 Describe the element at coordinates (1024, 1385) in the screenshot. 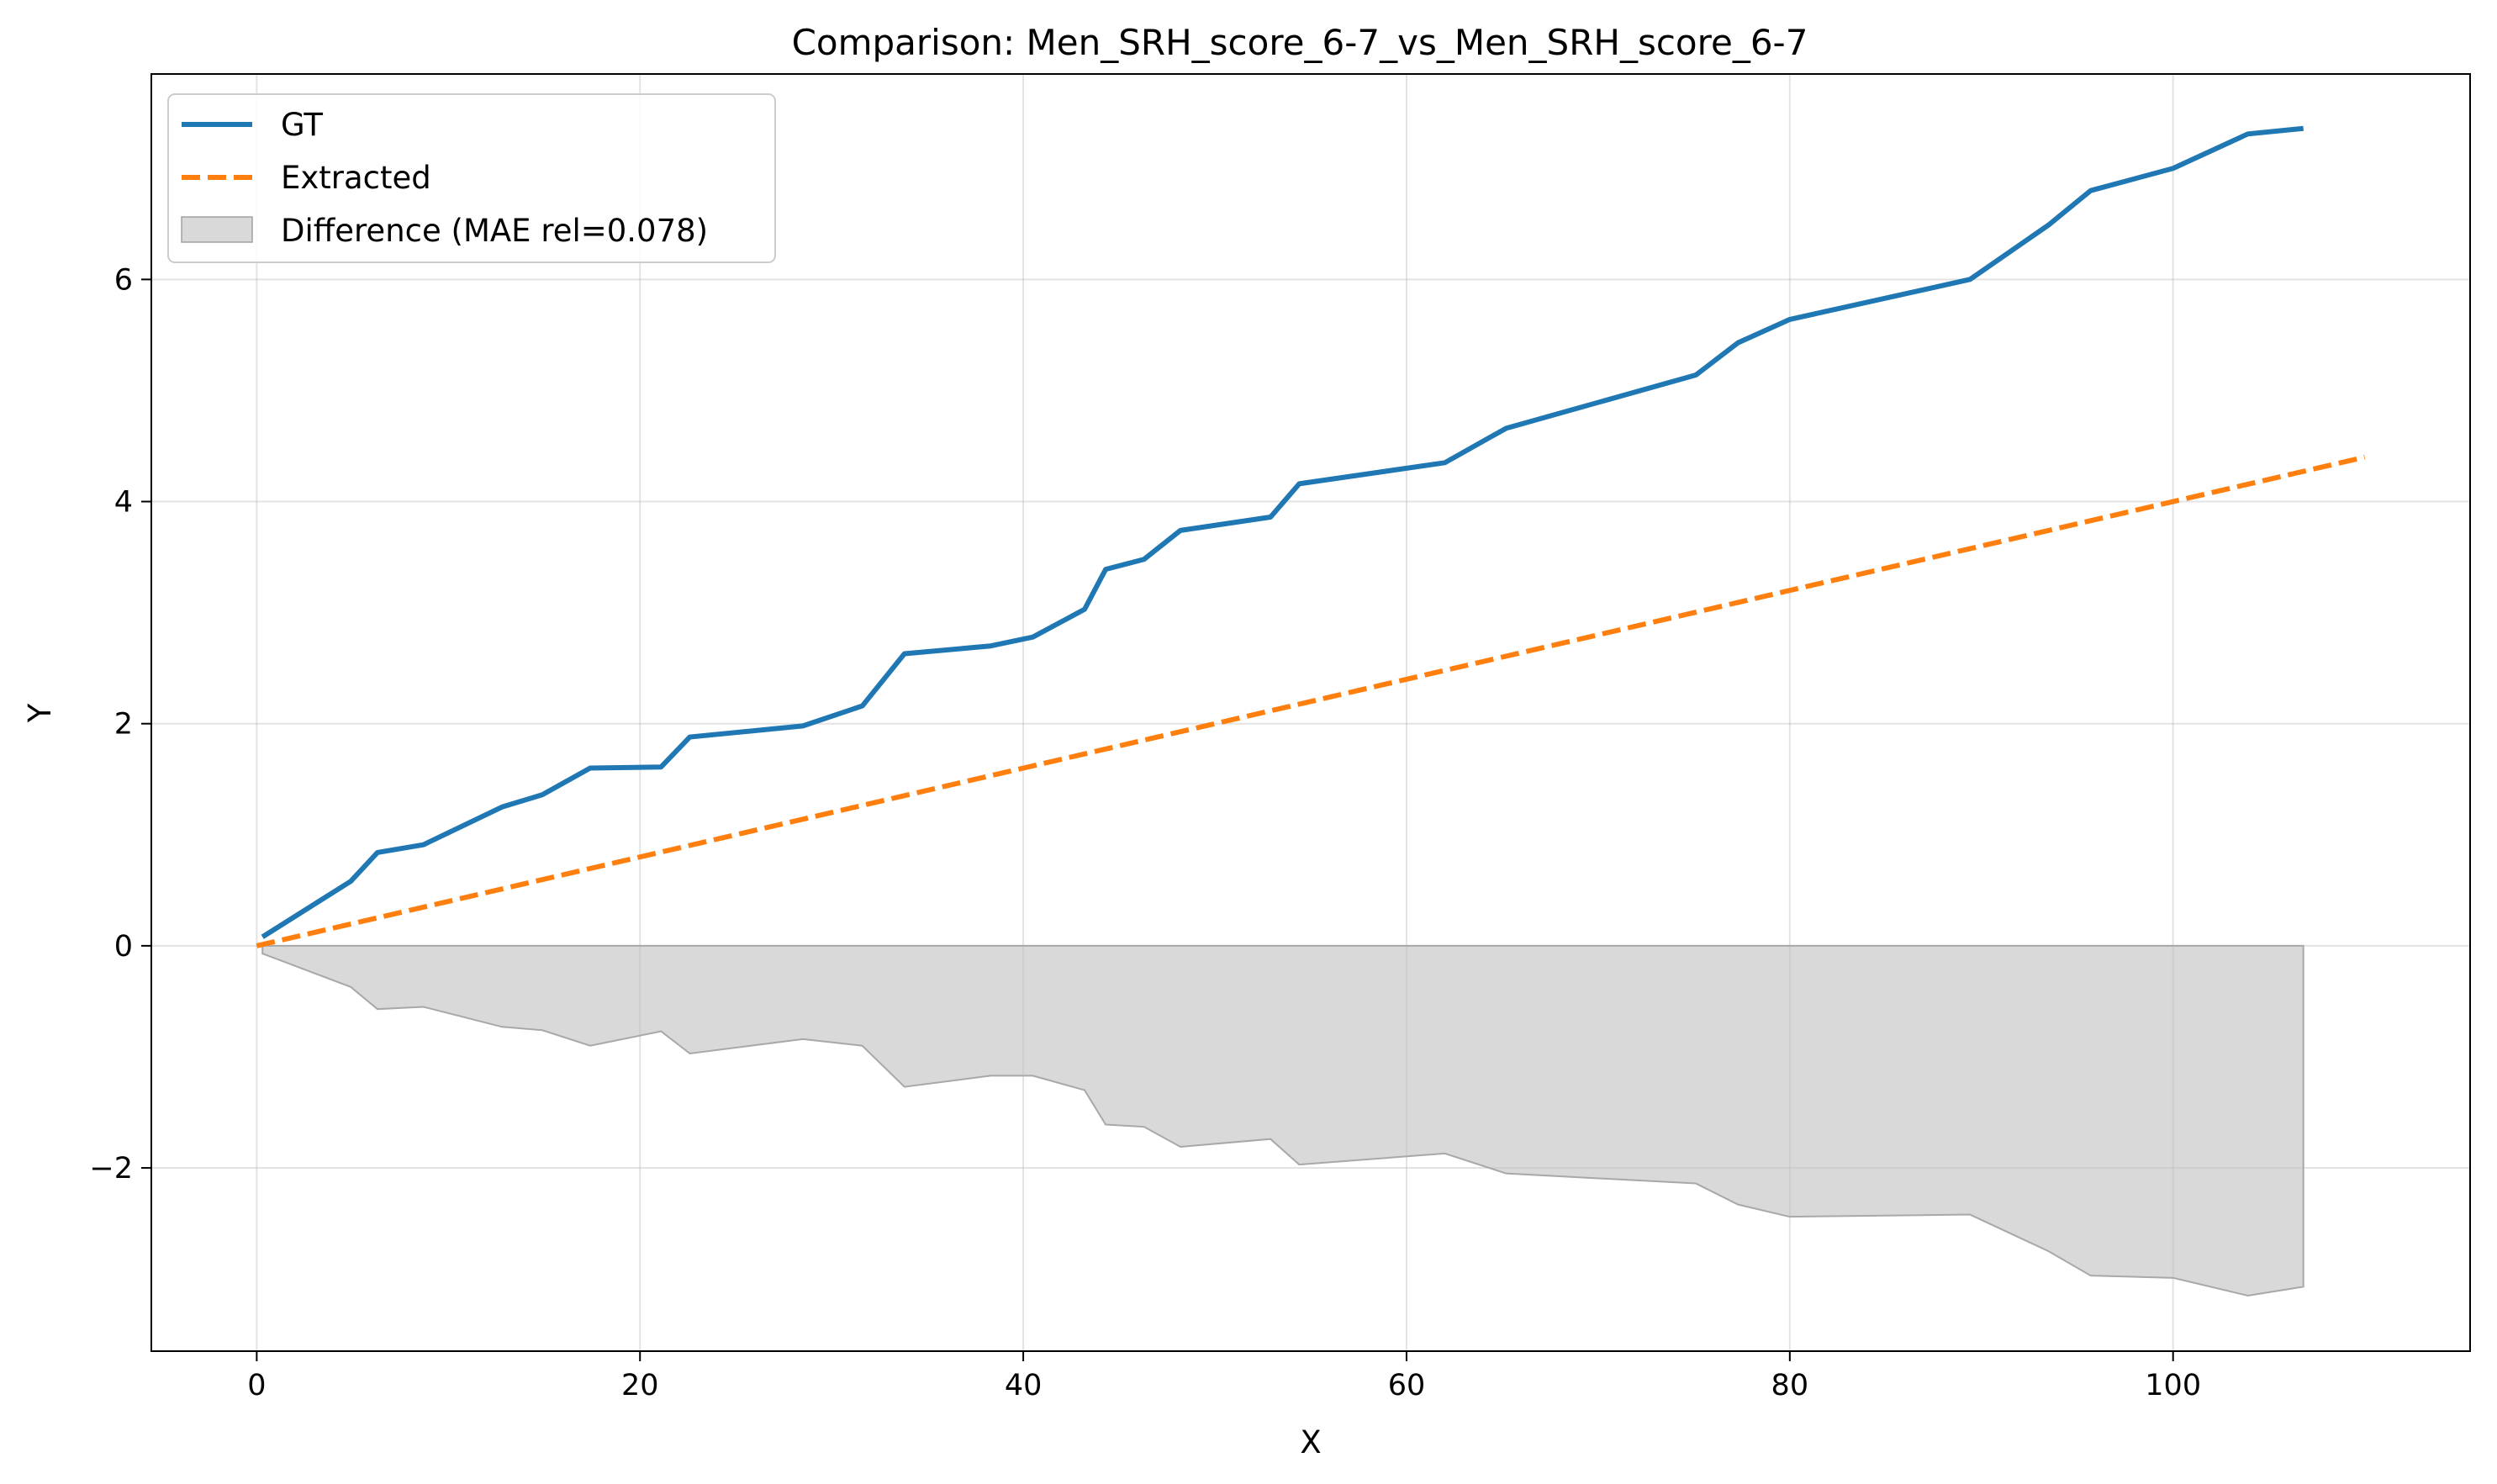

I see `x-tick-label: 40` at that location.